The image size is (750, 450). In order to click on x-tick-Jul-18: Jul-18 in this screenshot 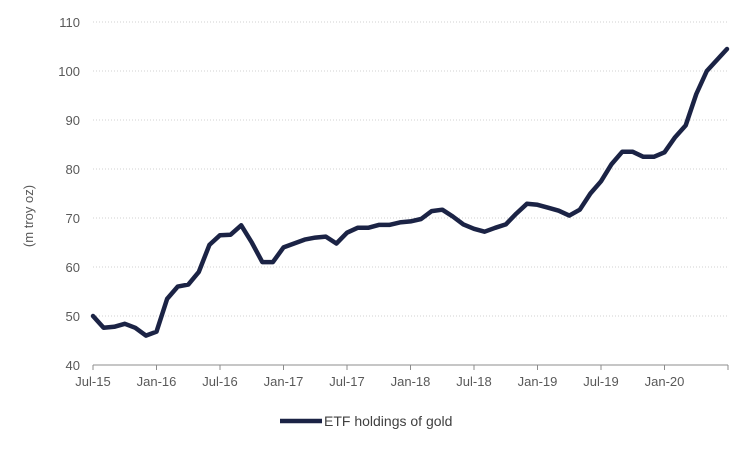, I will do `click(473, 381)`.